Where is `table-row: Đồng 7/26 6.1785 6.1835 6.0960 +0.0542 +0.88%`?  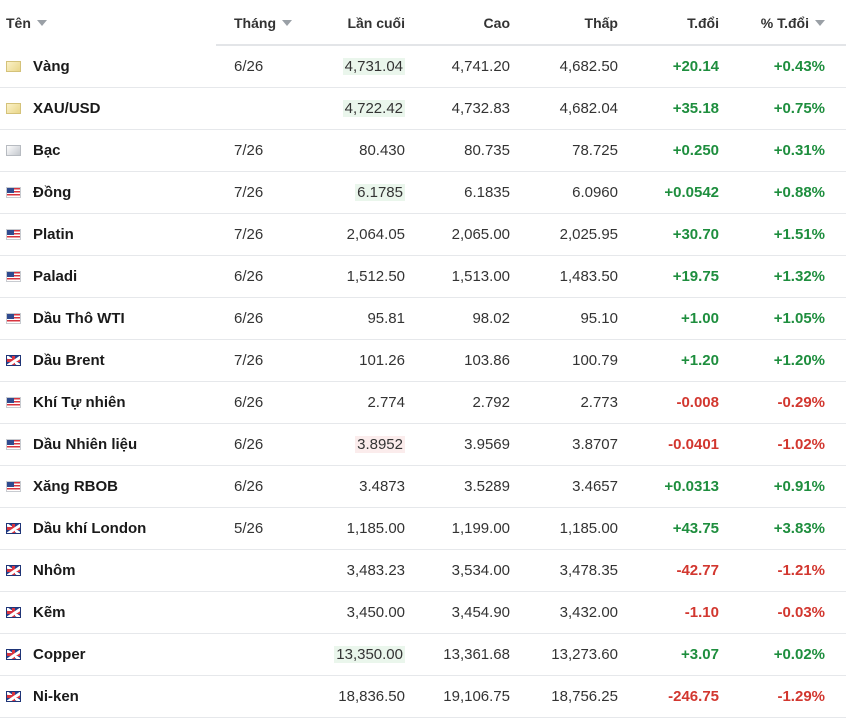
table-row: Đồng 7/26 6.1785 6.1835 6.0960 +0.0542 +0.88% is located at coordinates (423, 193).